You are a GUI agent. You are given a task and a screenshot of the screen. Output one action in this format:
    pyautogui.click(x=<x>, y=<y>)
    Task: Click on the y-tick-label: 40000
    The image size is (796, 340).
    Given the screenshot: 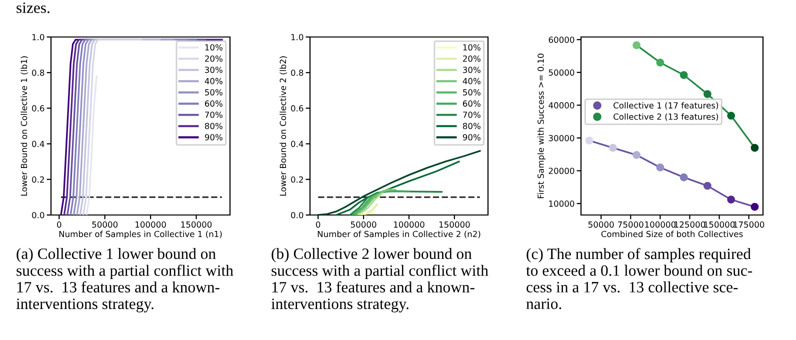 What is the action you would take?
    pyautogui.click(x=561, y=105)
    